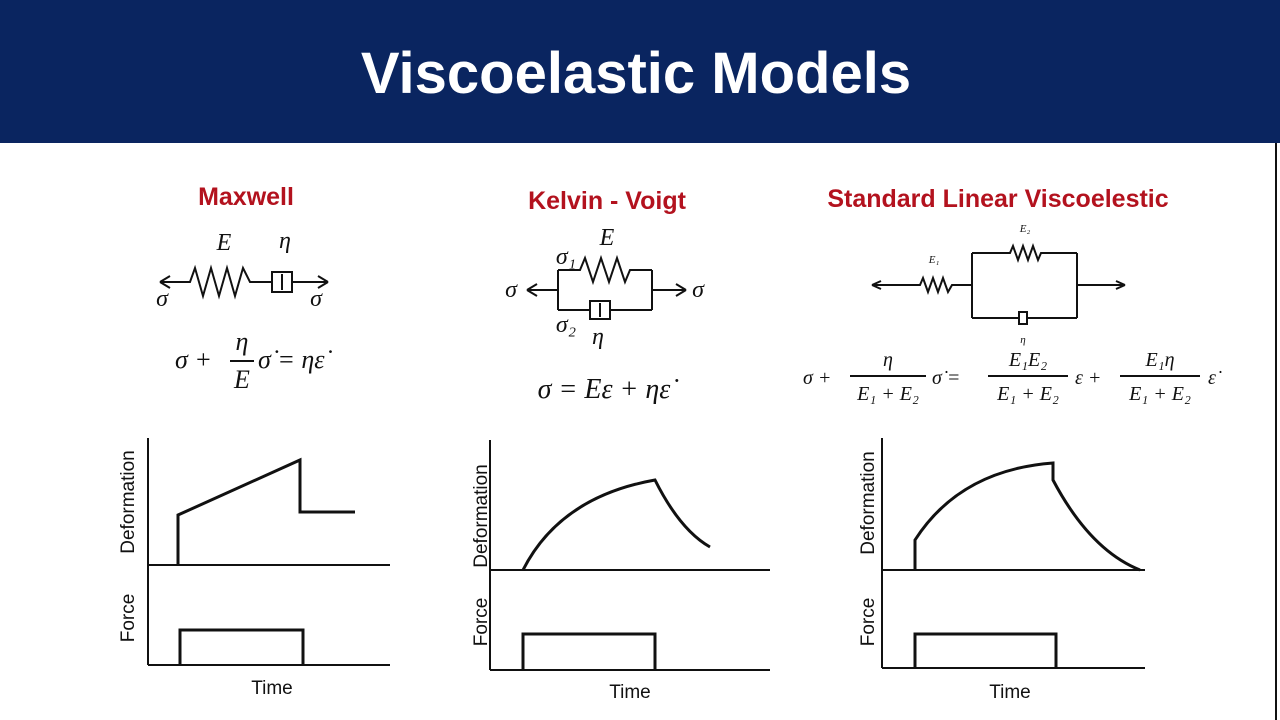  What do you see at coordinates (244, 282) in the screenshot?
I see `maxwell-diagram` at bounding box center [244, 282].